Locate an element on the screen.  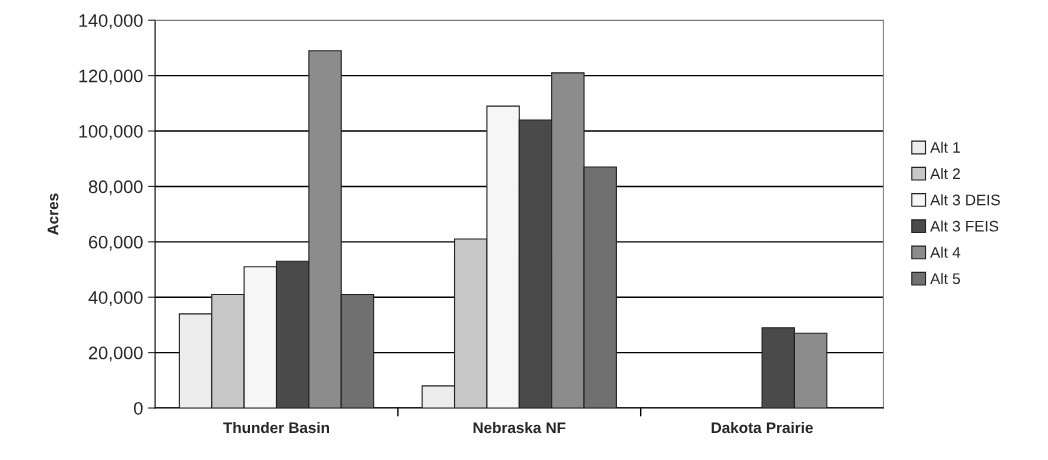
y-tick-label: 60,000 is located at coordinates (116, 243).